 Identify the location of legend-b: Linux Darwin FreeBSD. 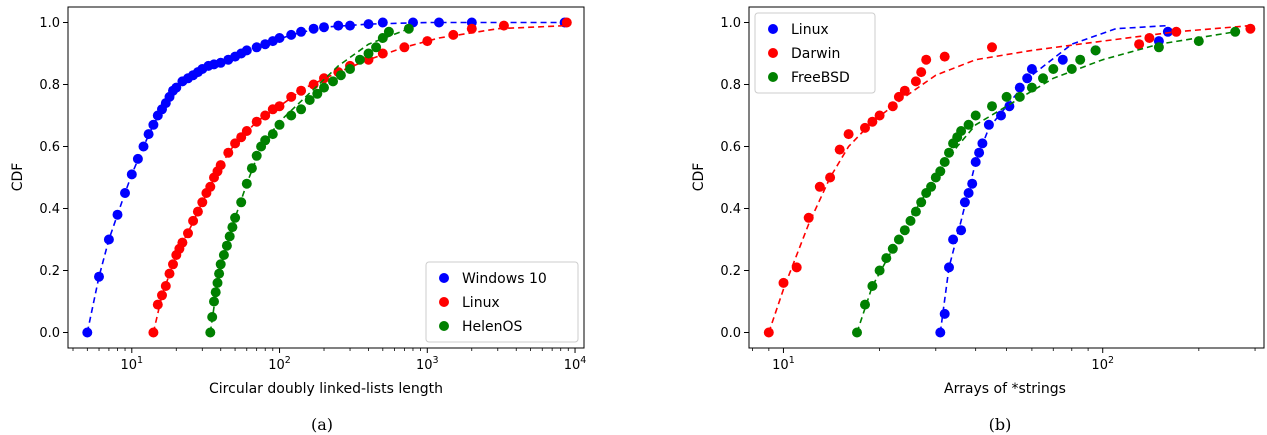
(815, 53).